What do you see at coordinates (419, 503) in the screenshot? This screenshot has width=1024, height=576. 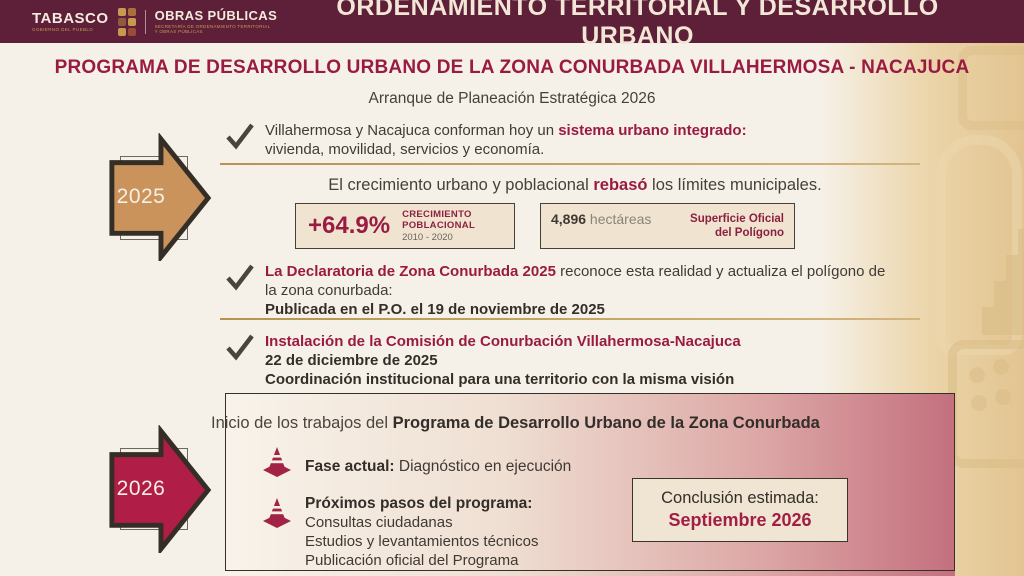 I see `next-steps-label: Próximos pasos del programa:` at bounding box center [419, 503].